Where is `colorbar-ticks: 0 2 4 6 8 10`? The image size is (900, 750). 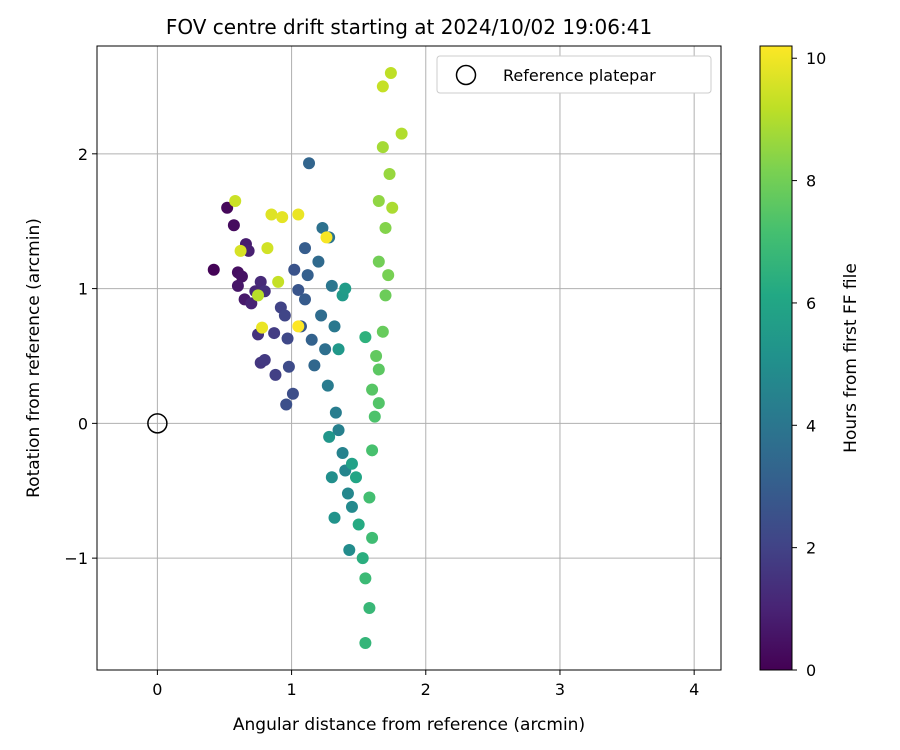 colorbar-ticks: 0 2 4 6 8 10 is located at coordinates (809, 364).